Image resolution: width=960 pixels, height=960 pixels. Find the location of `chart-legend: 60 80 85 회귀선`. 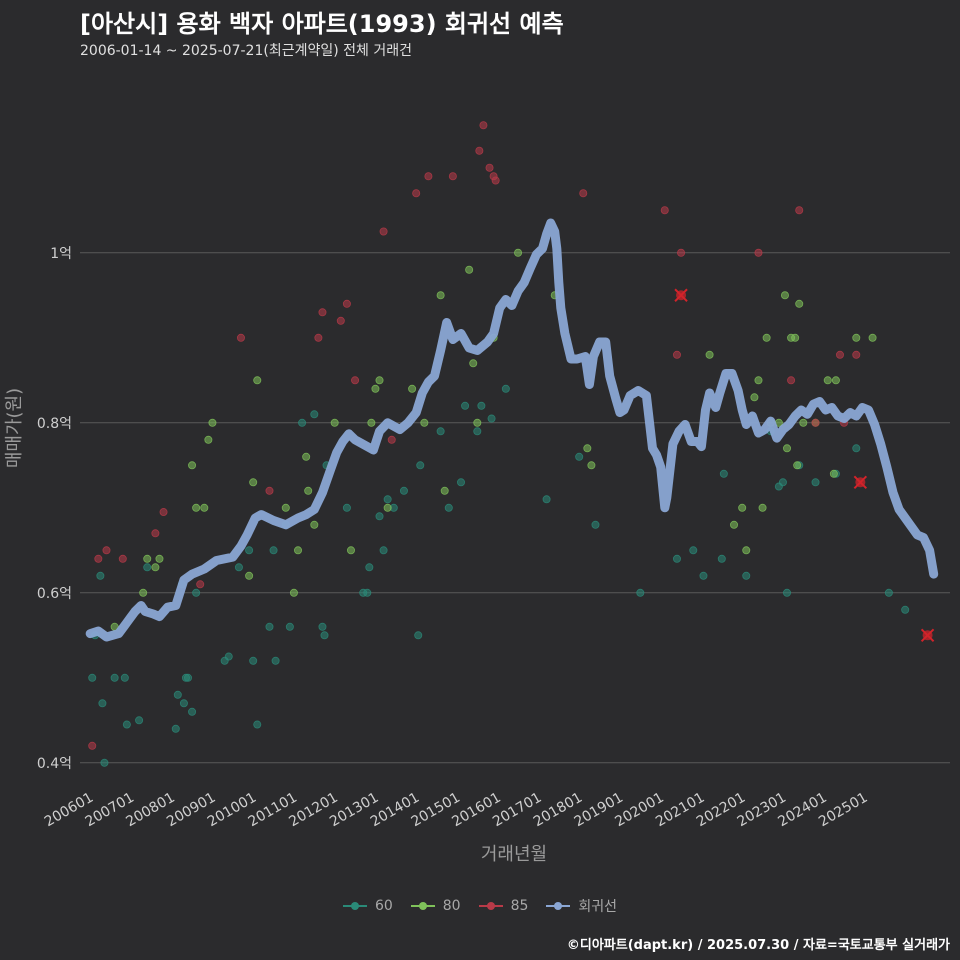

chart-legend: 60 80 85 회귀선 is located at coordinates (480, 906).